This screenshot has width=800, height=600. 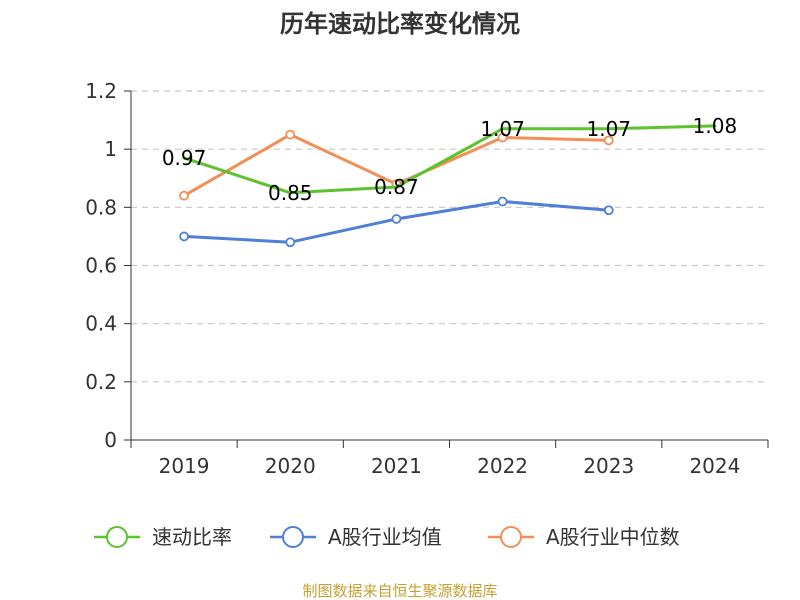 What do you see at coordinates (101, 324) in the screenshot?
I see `y-tick-label: 0.4` at bounding box center [101, 324].